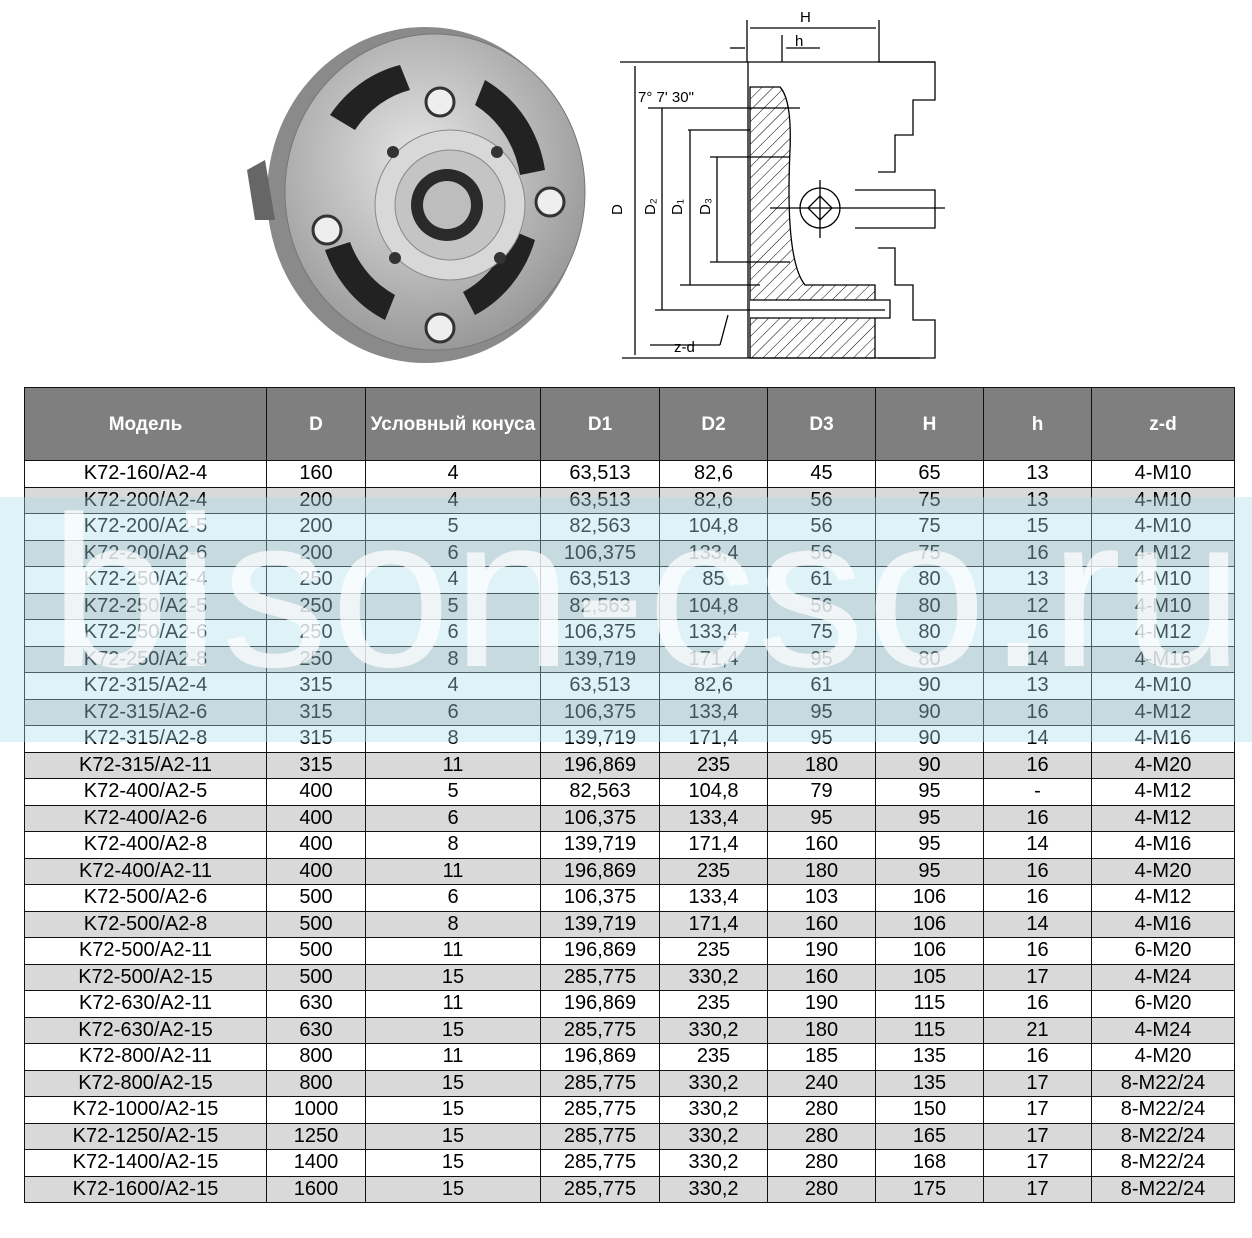  Describe the element at coordinates (929, 1163) in the screenshot. I see `table-cell: 168` at that location.